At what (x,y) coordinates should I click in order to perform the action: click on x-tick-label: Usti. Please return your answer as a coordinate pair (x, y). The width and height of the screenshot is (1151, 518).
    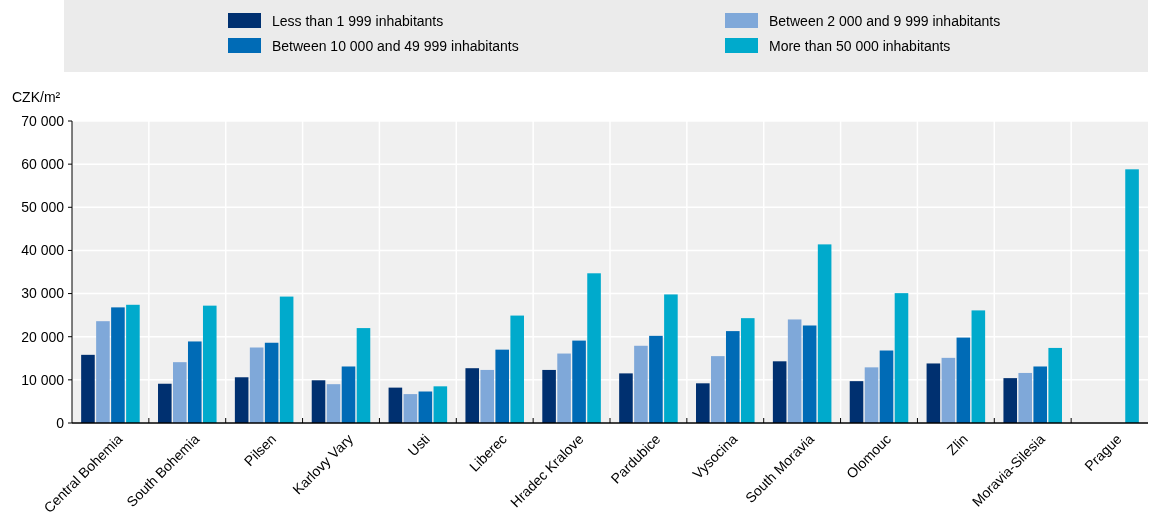
    Looking at the image, I should click on (418, 445).